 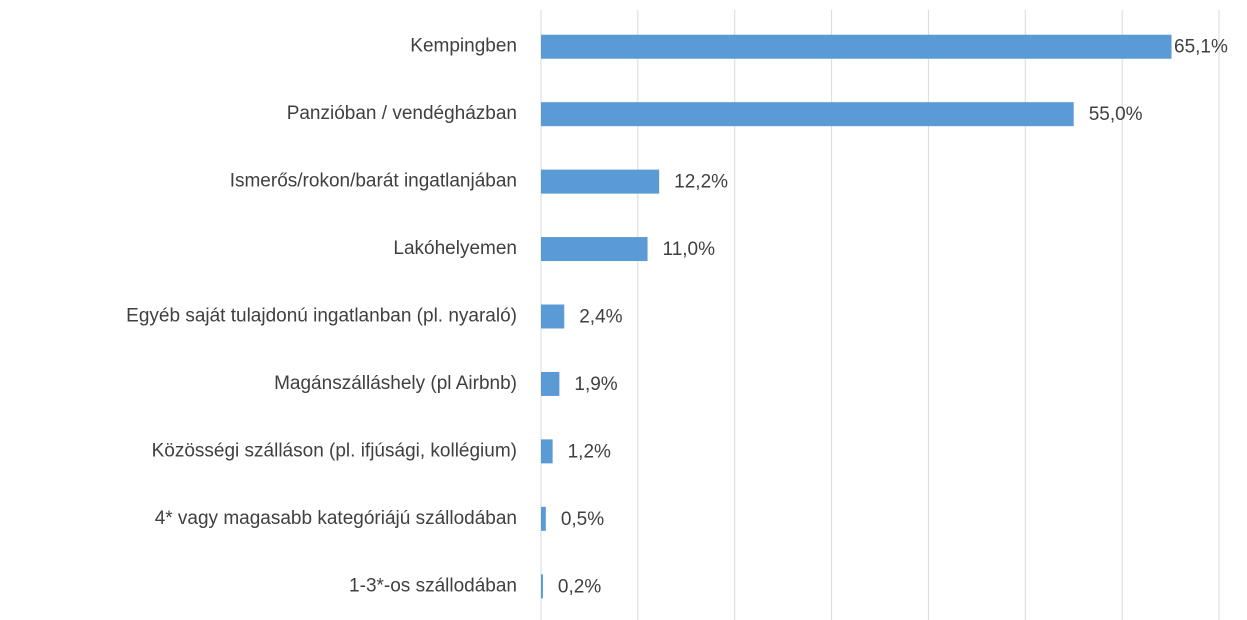 What do you see at coordinates (395, 383) in the screenshot?
I see `y-tick-label: Magánszálláshely (pl Airbnb)` at bounding box center [395, 383].